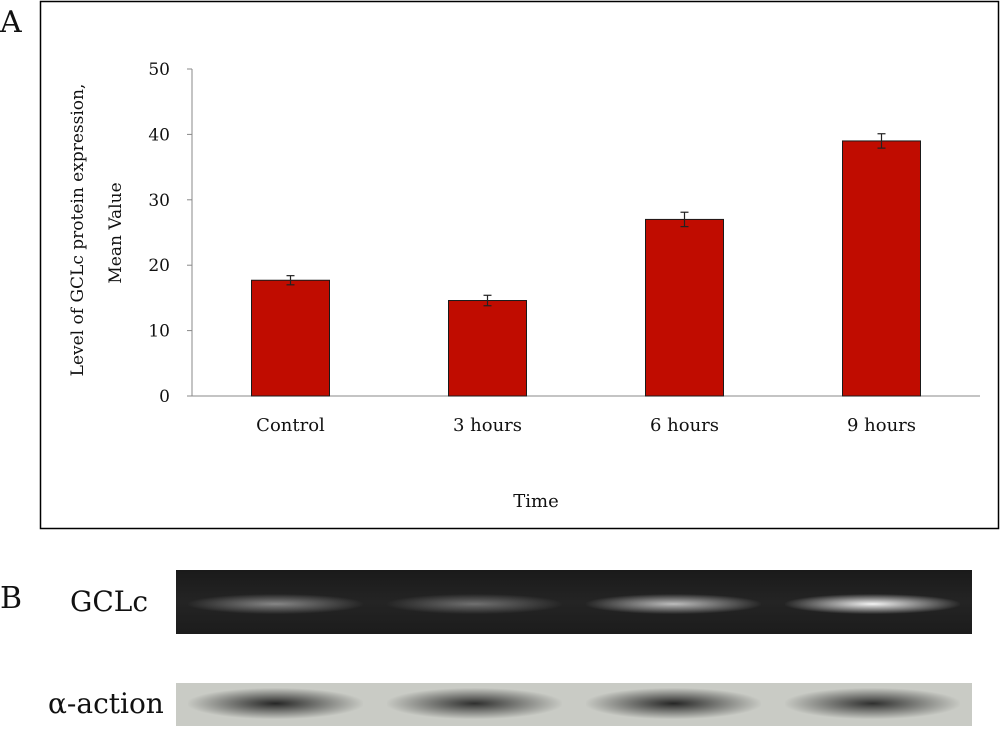 This screenshot has height=738, width=1000. Describe the element at coordinates (159, 70) in the screenshot. I see `y-tick-label: 50` at that location.